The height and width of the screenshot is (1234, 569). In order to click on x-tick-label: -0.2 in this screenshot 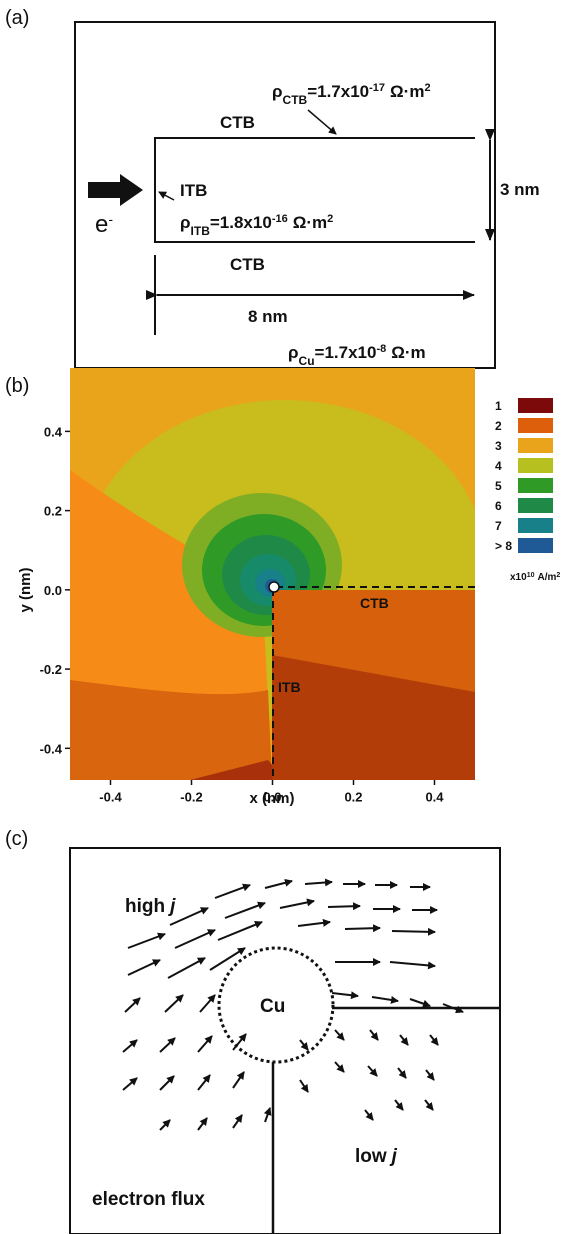, I will do `click(191, 797)`.